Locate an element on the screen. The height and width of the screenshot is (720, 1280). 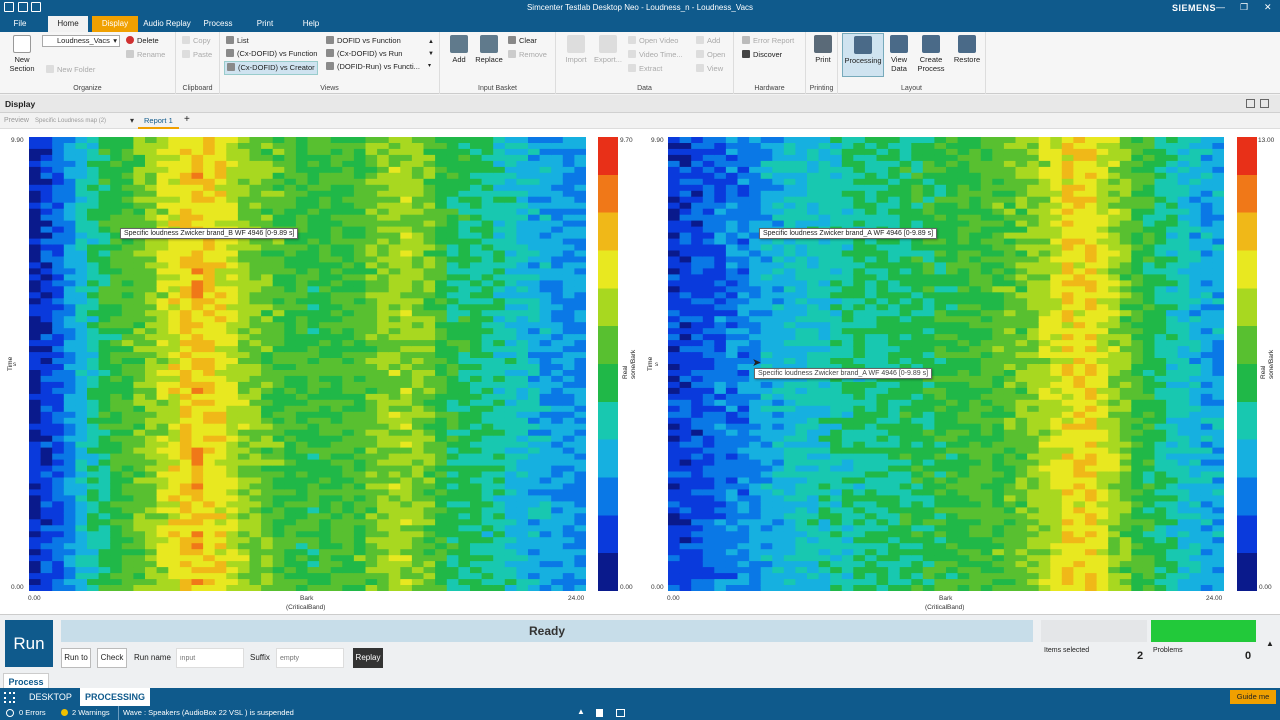
run-to-button: Run to is located at coordinates (76, 658).